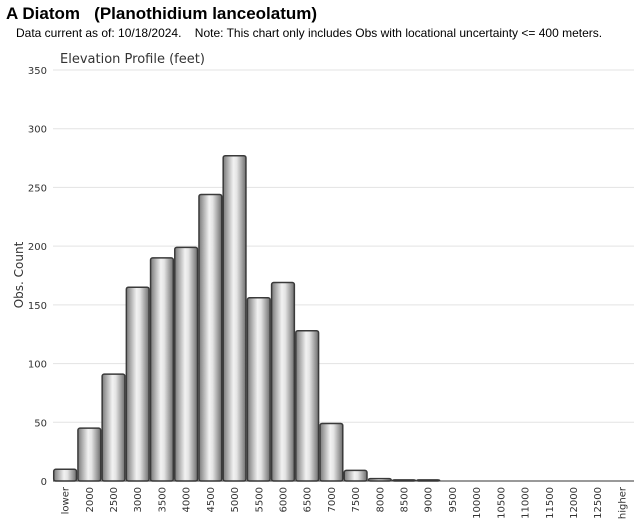 Image resolution: width=640 pixels, height=523 pixels. What do you see at coordinates (19, 274) in the screenshot?
I see `y-axis-label: Obs. Count` at bounding box center [19, 274].